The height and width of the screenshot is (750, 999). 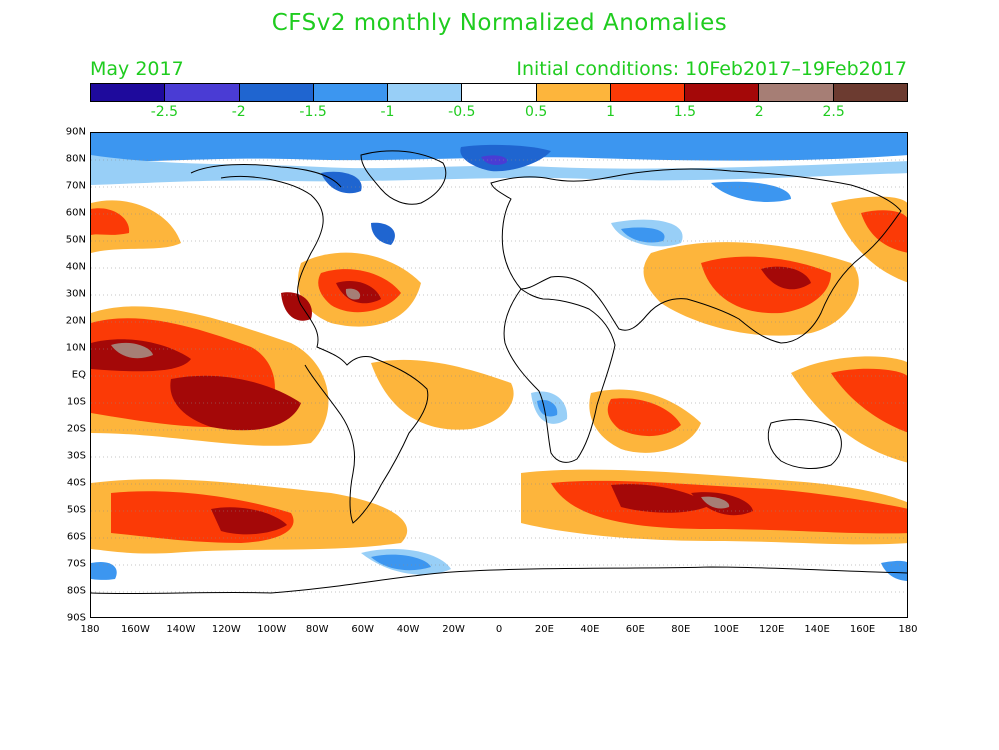 What do you see at coordinates (75, 267) in the screenshot?
I see `latitude-label: 40N` at bounding box center [75, 267].